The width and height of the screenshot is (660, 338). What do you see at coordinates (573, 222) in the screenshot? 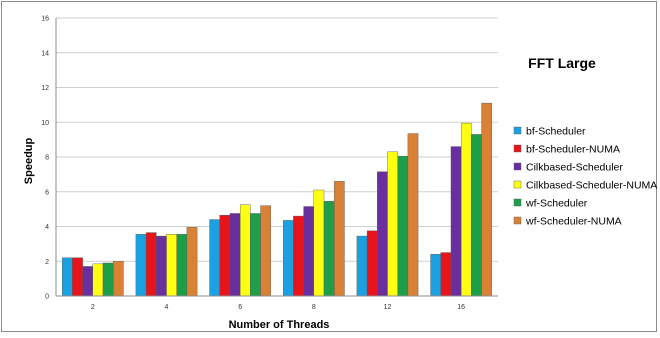
I see `legend-label: wf-Scheduler-NUMA` at bounding box center [573, 222].